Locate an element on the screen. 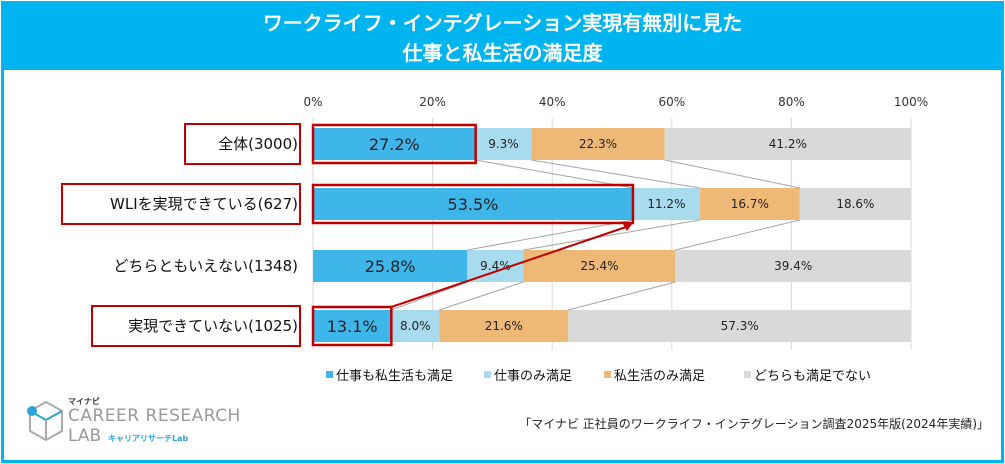  title-line-1: ワークライフ・インテグレーション実現有無別に見た is located at coordinates (502, 23).